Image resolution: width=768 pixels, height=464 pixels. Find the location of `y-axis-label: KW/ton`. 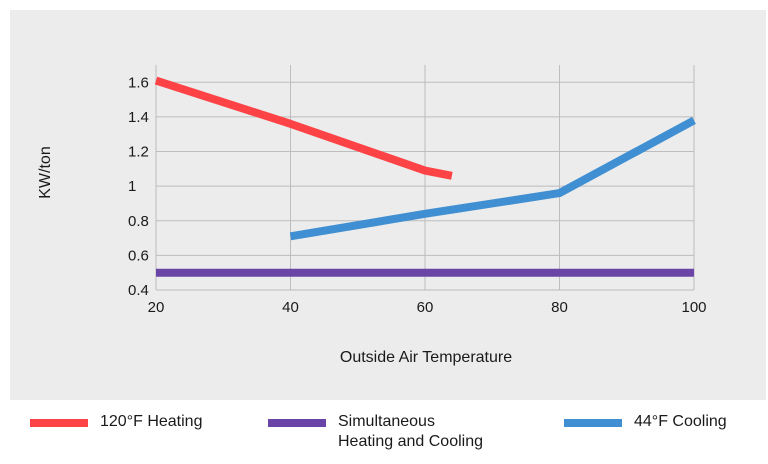

y-axis-label: KW/ton is located at coordinates (45, 172).